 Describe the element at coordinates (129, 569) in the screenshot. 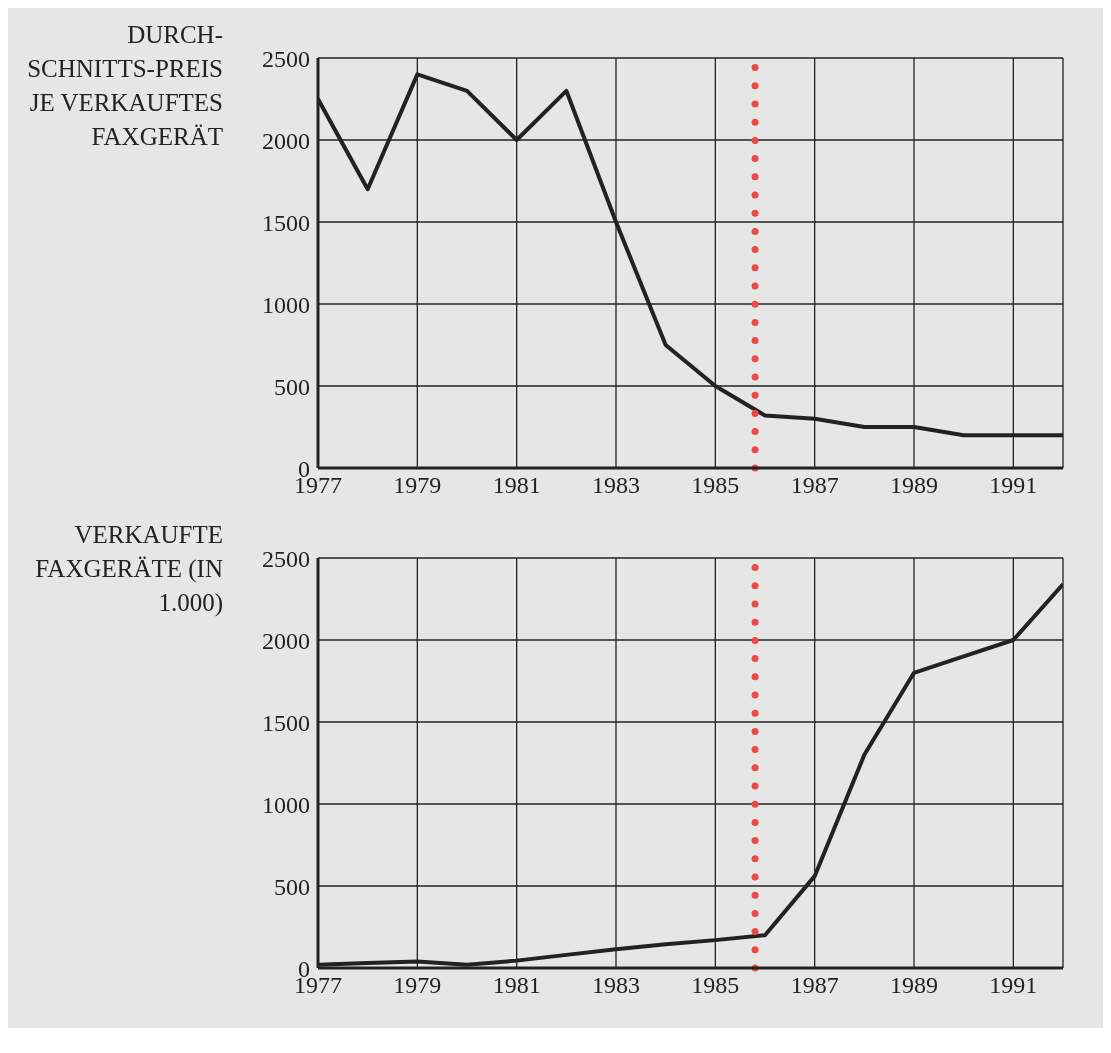

I see `y-axis-title: VERKAUFTE FAXGERÄTE (IN 1.000)` at that location.